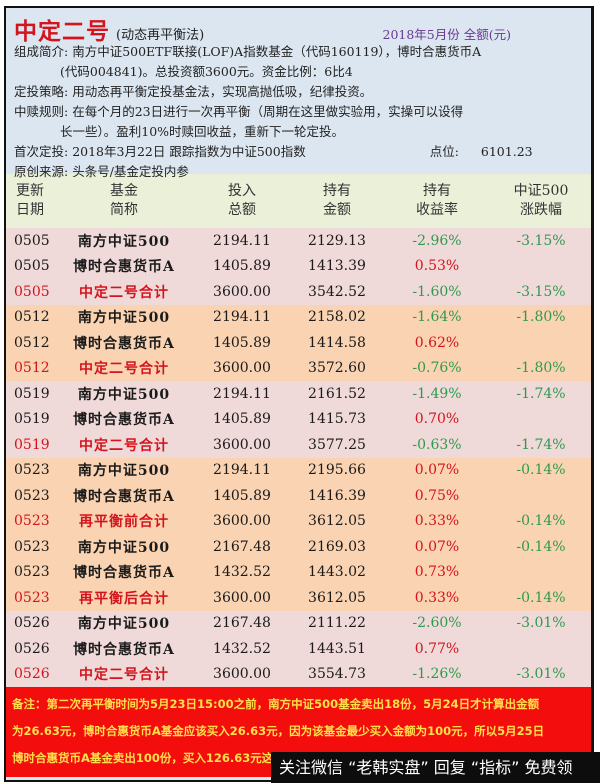 This screenshot has width=600, height=783. What do you see at coordinates (189, 151) in the screenshot?
I see `first-invest-text: 2018年3月22日 跟踪指数为中证500指数` at bounding box center [189, 151].